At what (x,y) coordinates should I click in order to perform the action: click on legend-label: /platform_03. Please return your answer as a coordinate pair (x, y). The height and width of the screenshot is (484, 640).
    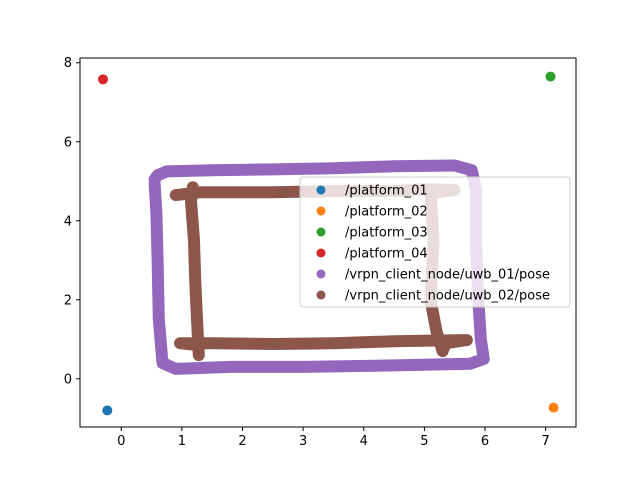
    Looking at the image, I should click on (386, 233).